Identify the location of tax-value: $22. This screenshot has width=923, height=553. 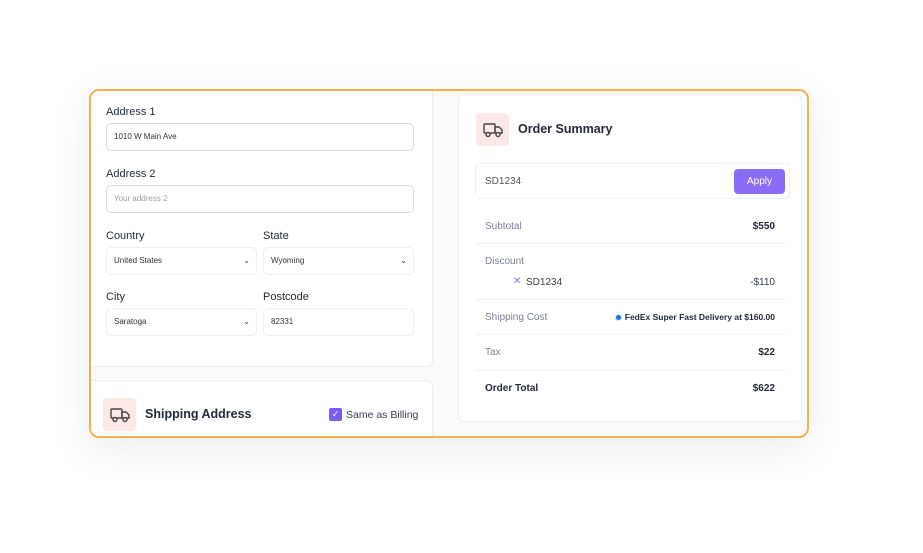
(766, 352).